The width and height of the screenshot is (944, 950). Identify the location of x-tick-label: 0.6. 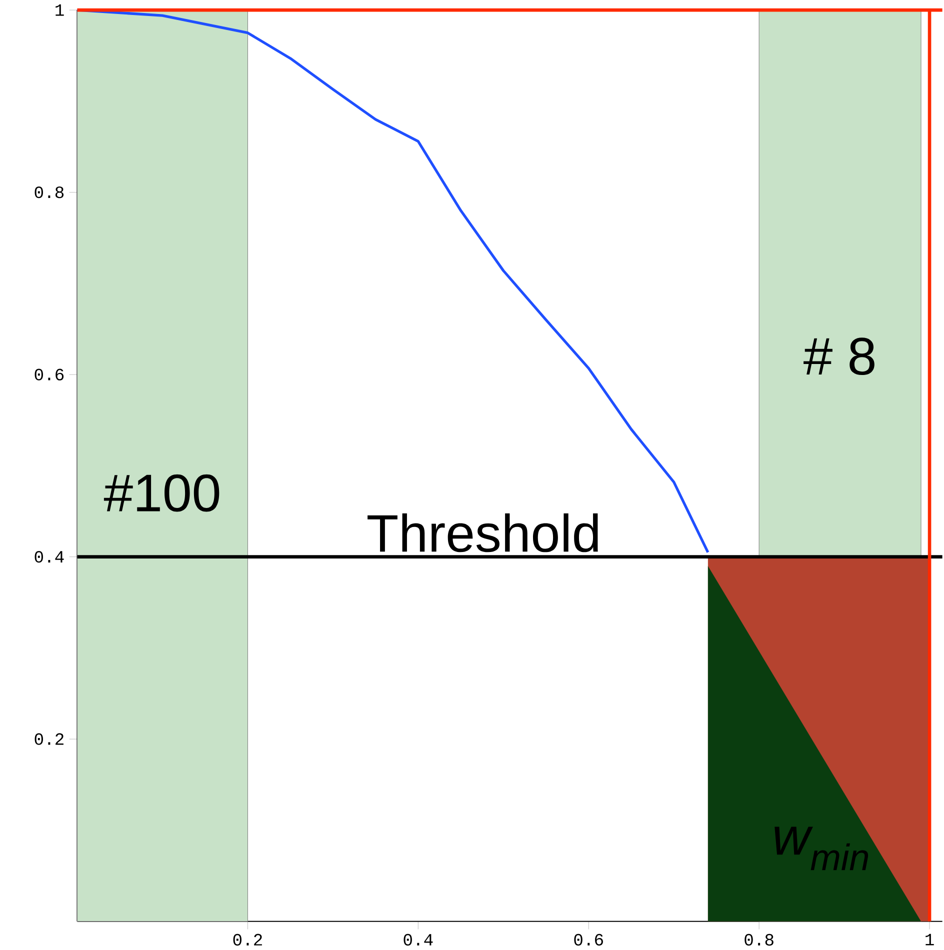
(588, 940).